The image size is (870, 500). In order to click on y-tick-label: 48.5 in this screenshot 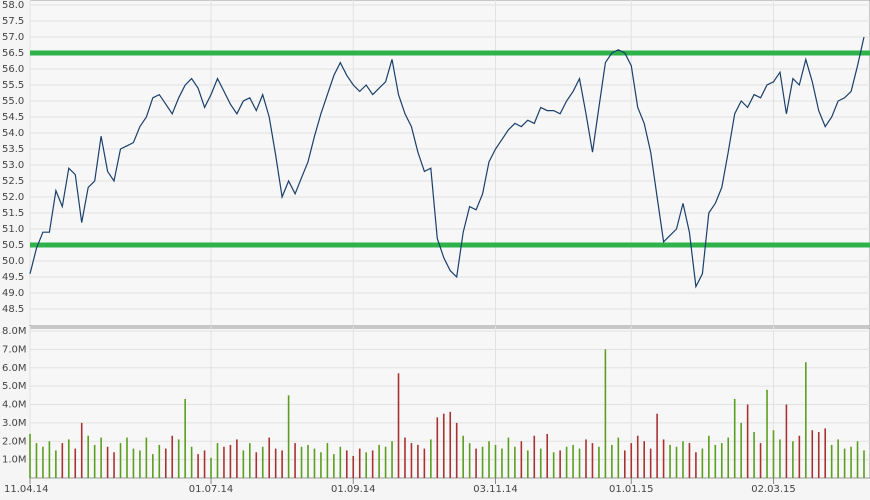, I will do `click(13, 309)`.